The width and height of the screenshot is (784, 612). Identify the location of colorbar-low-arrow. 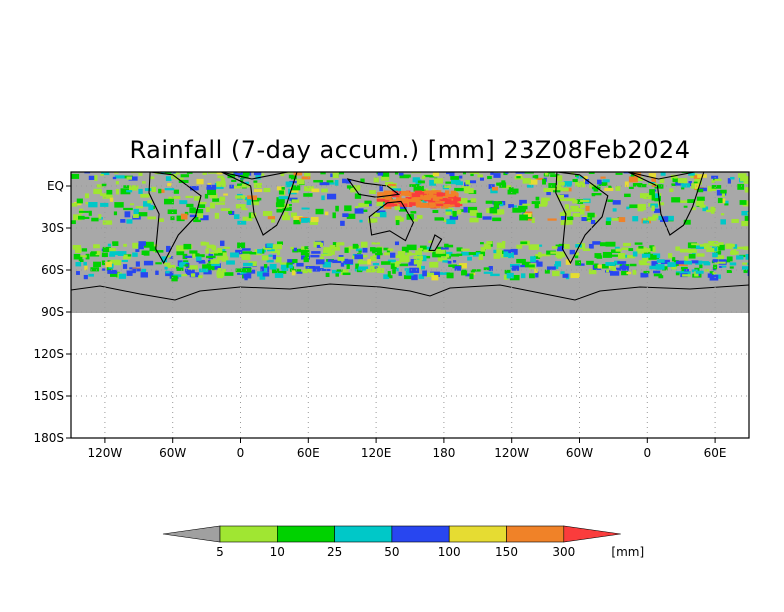
(191, 534).